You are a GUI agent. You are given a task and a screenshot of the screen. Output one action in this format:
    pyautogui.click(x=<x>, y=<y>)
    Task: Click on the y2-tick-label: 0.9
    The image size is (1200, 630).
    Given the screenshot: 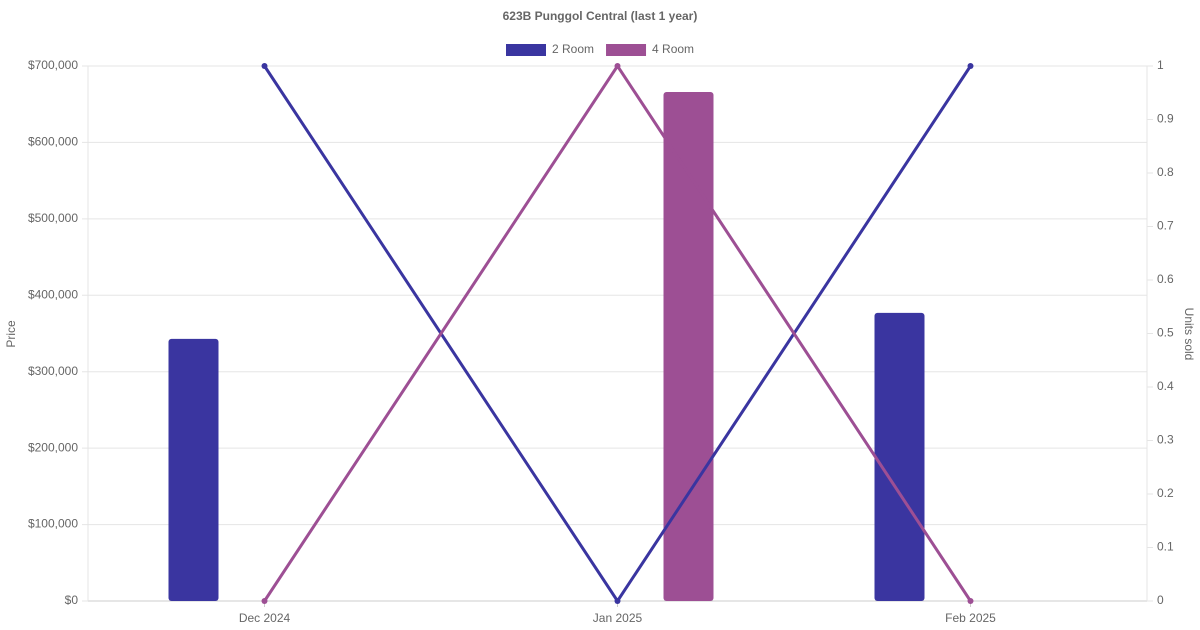 What is the action you would take?
    pyautogui.click(x=1165, y=119)
    